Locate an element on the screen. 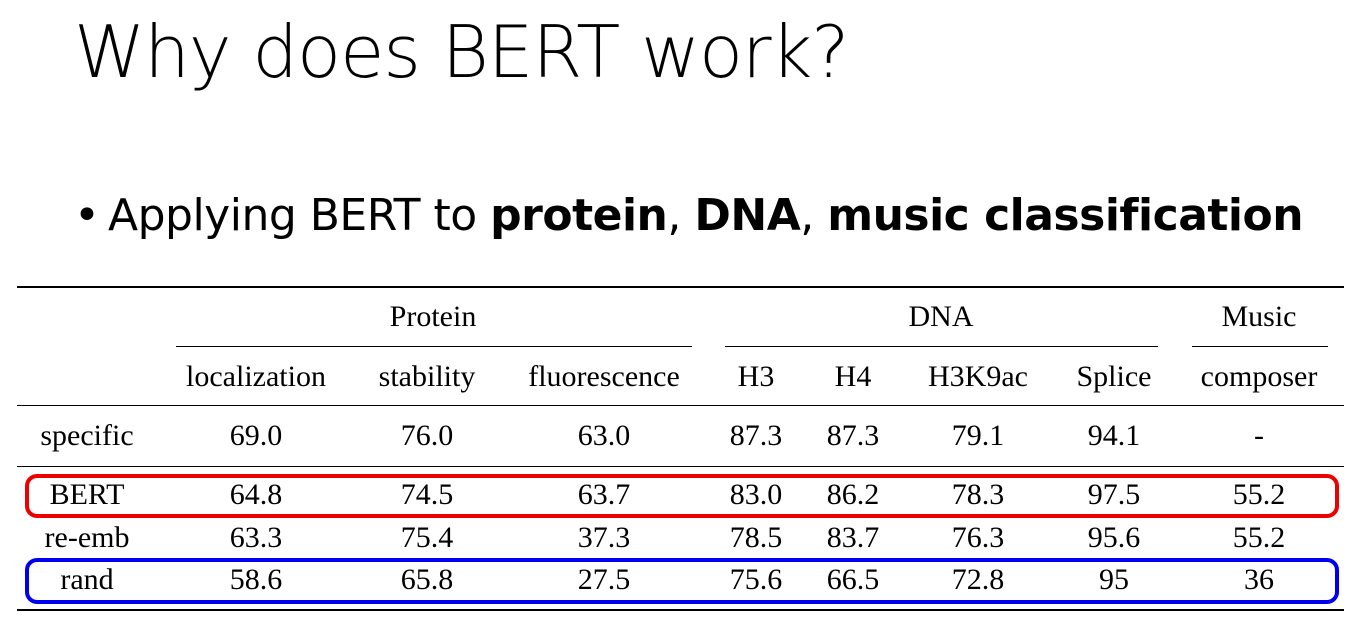  row-label: specific is located at coordinates (87, 435).